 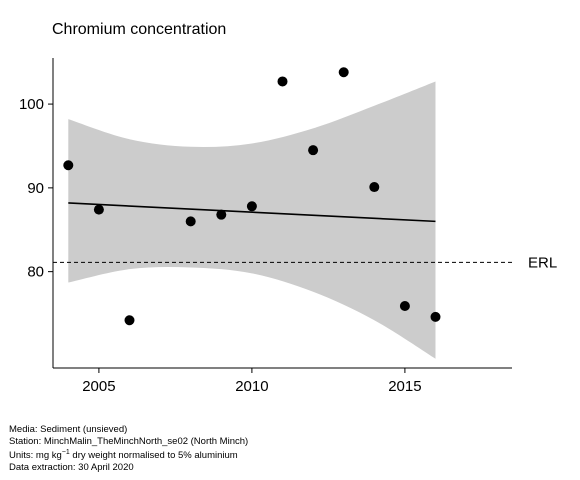 I want to click on y-tick-label: 80, so click(x=35, y=272).